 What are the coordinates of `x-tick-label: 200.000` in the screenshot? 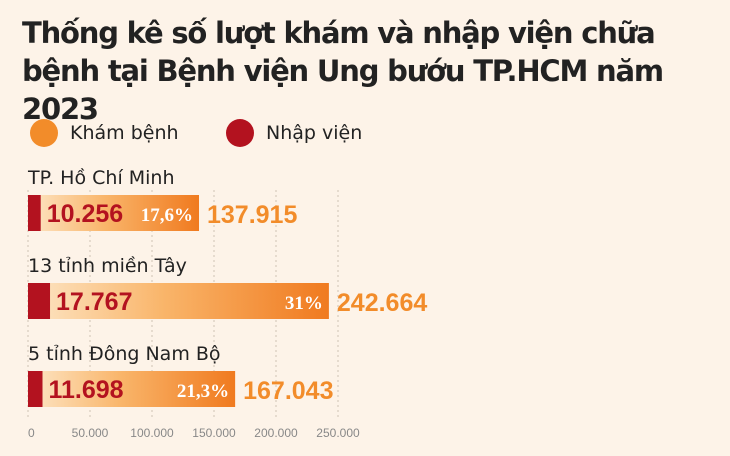 It's located at (276, 433).